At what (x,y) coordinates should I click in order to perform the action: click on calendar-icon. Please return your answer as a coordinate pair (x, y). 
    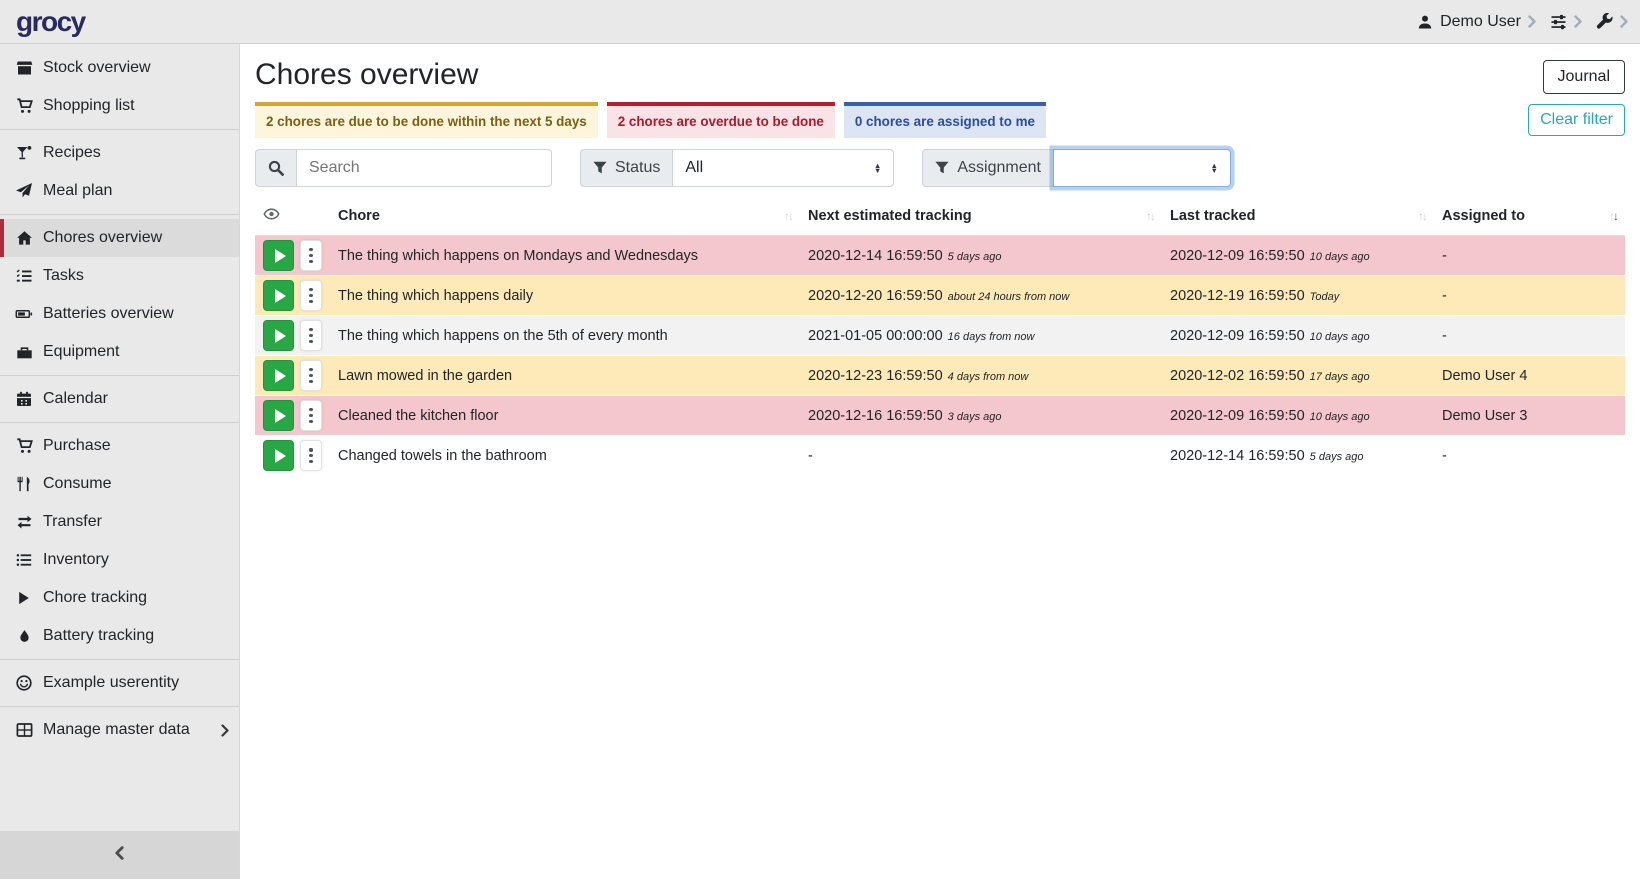
    Looking at the image, I should click on (24, 399).